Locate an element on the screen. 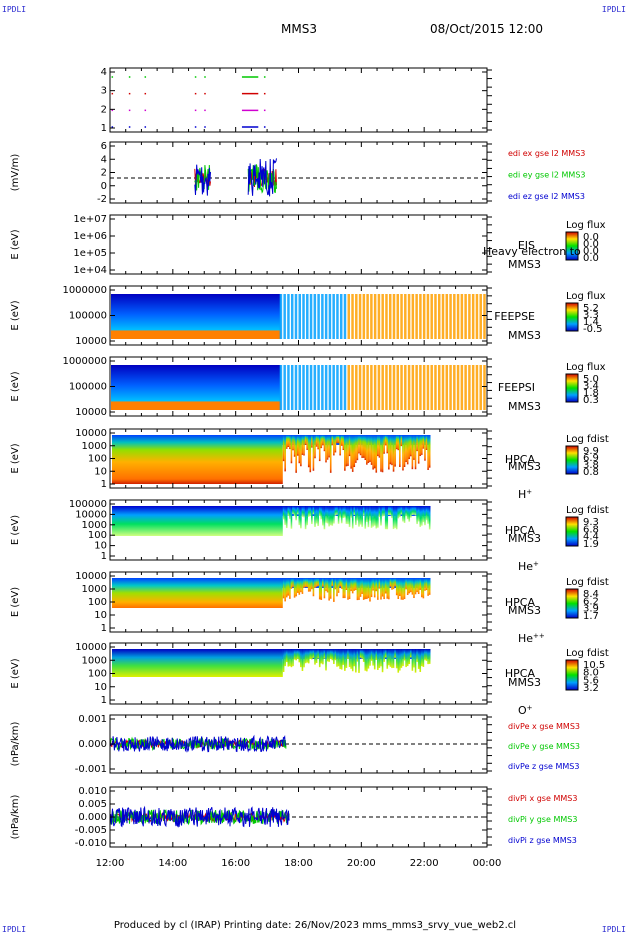  legend-entry: divPe x gse MMS3 is located at coordinates (544, 726).